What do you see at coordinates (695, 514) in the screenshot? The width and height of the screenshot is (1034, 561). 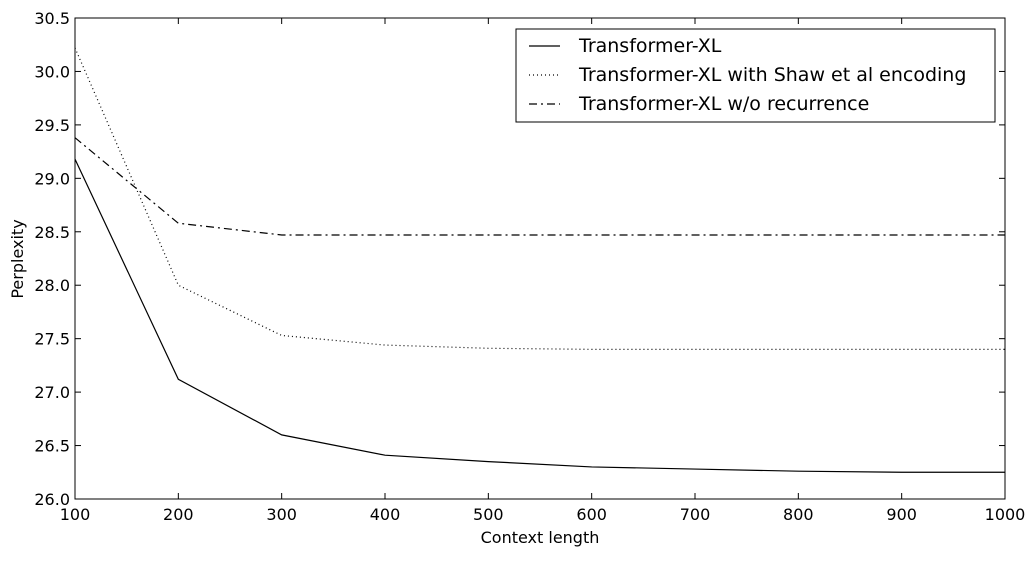 I see `x-tick-label: 700` at bounding box center [695, 514].